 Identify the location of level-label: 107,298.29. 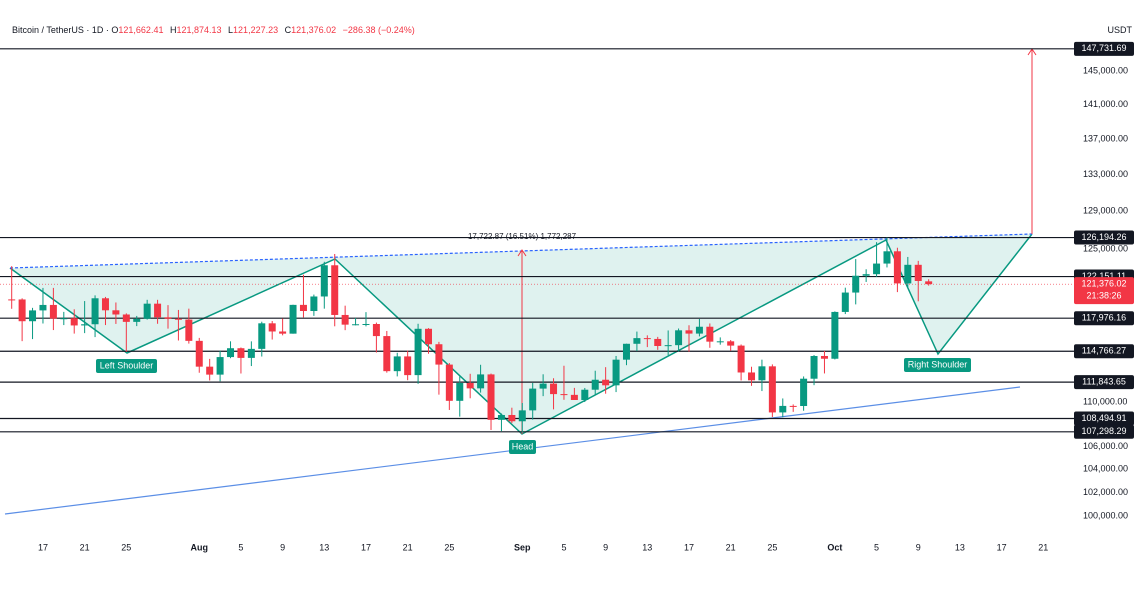
(1103, 431).